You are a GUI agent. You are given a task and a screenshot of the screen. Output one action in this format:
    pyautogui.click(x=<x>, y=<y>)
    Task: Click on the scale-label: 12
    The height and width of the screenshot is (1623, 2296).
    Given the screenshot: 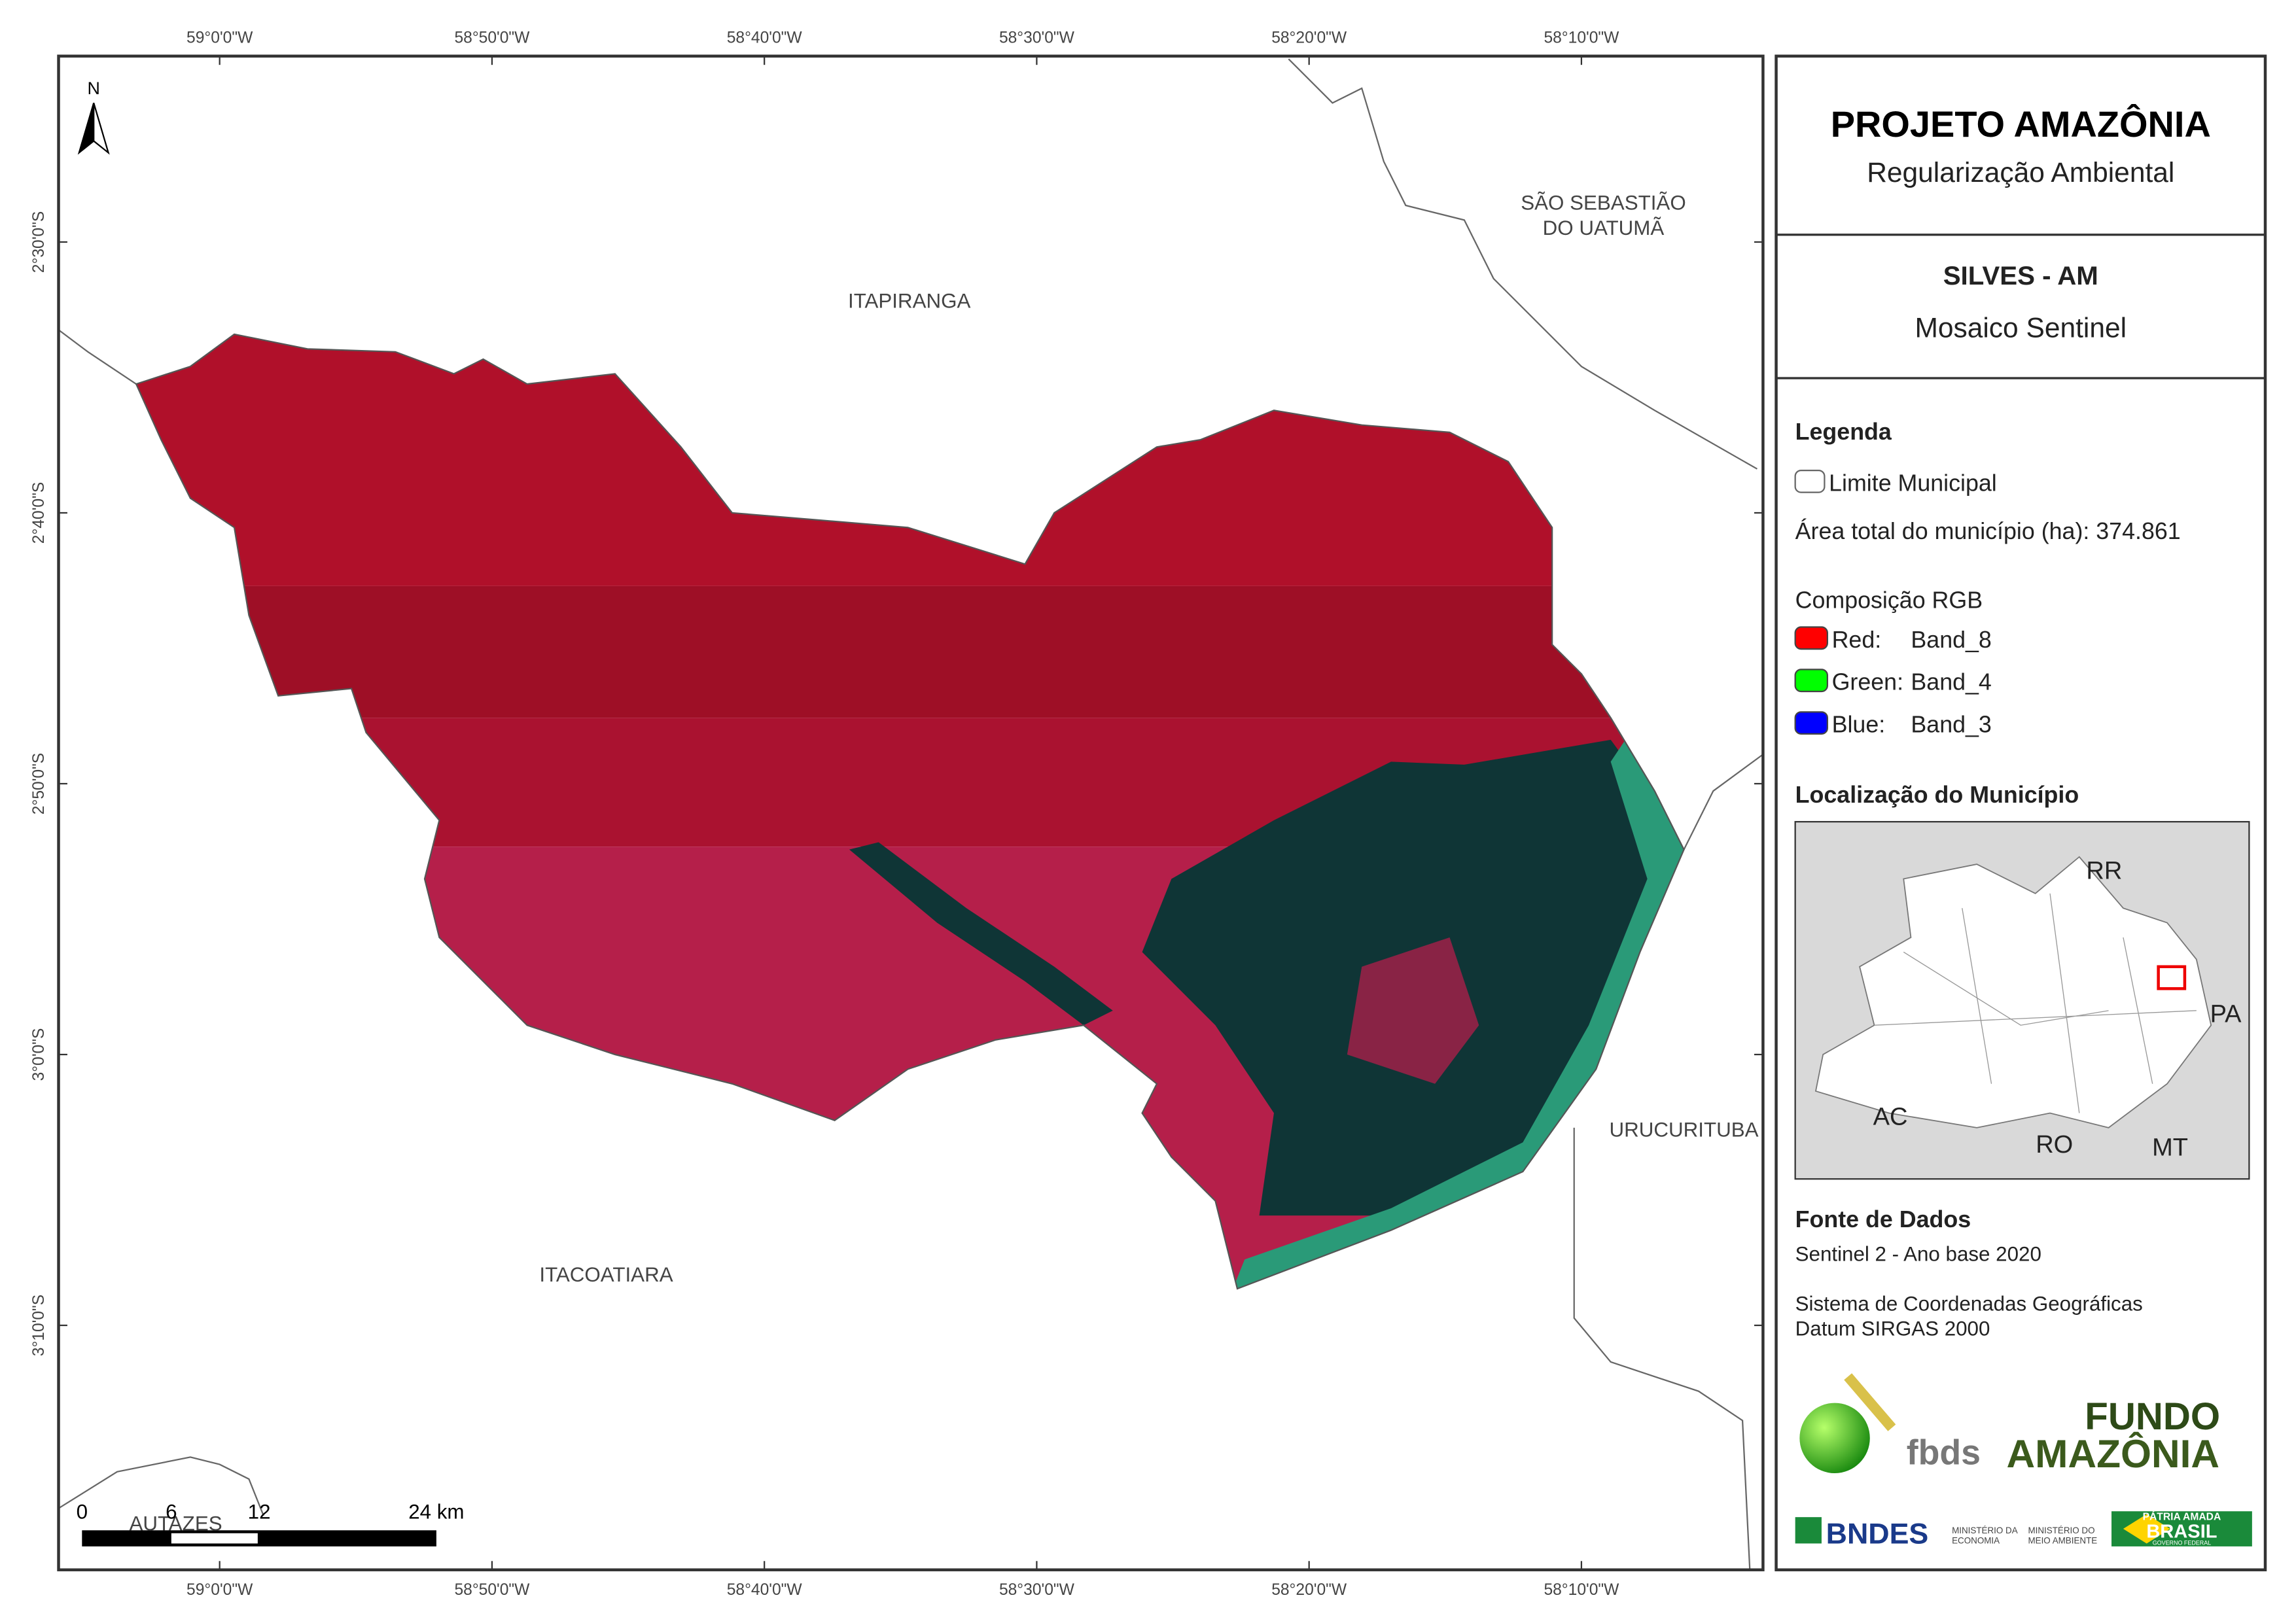 What is the action you would take?
    pyautogui.click(x=260, y=1511)
    